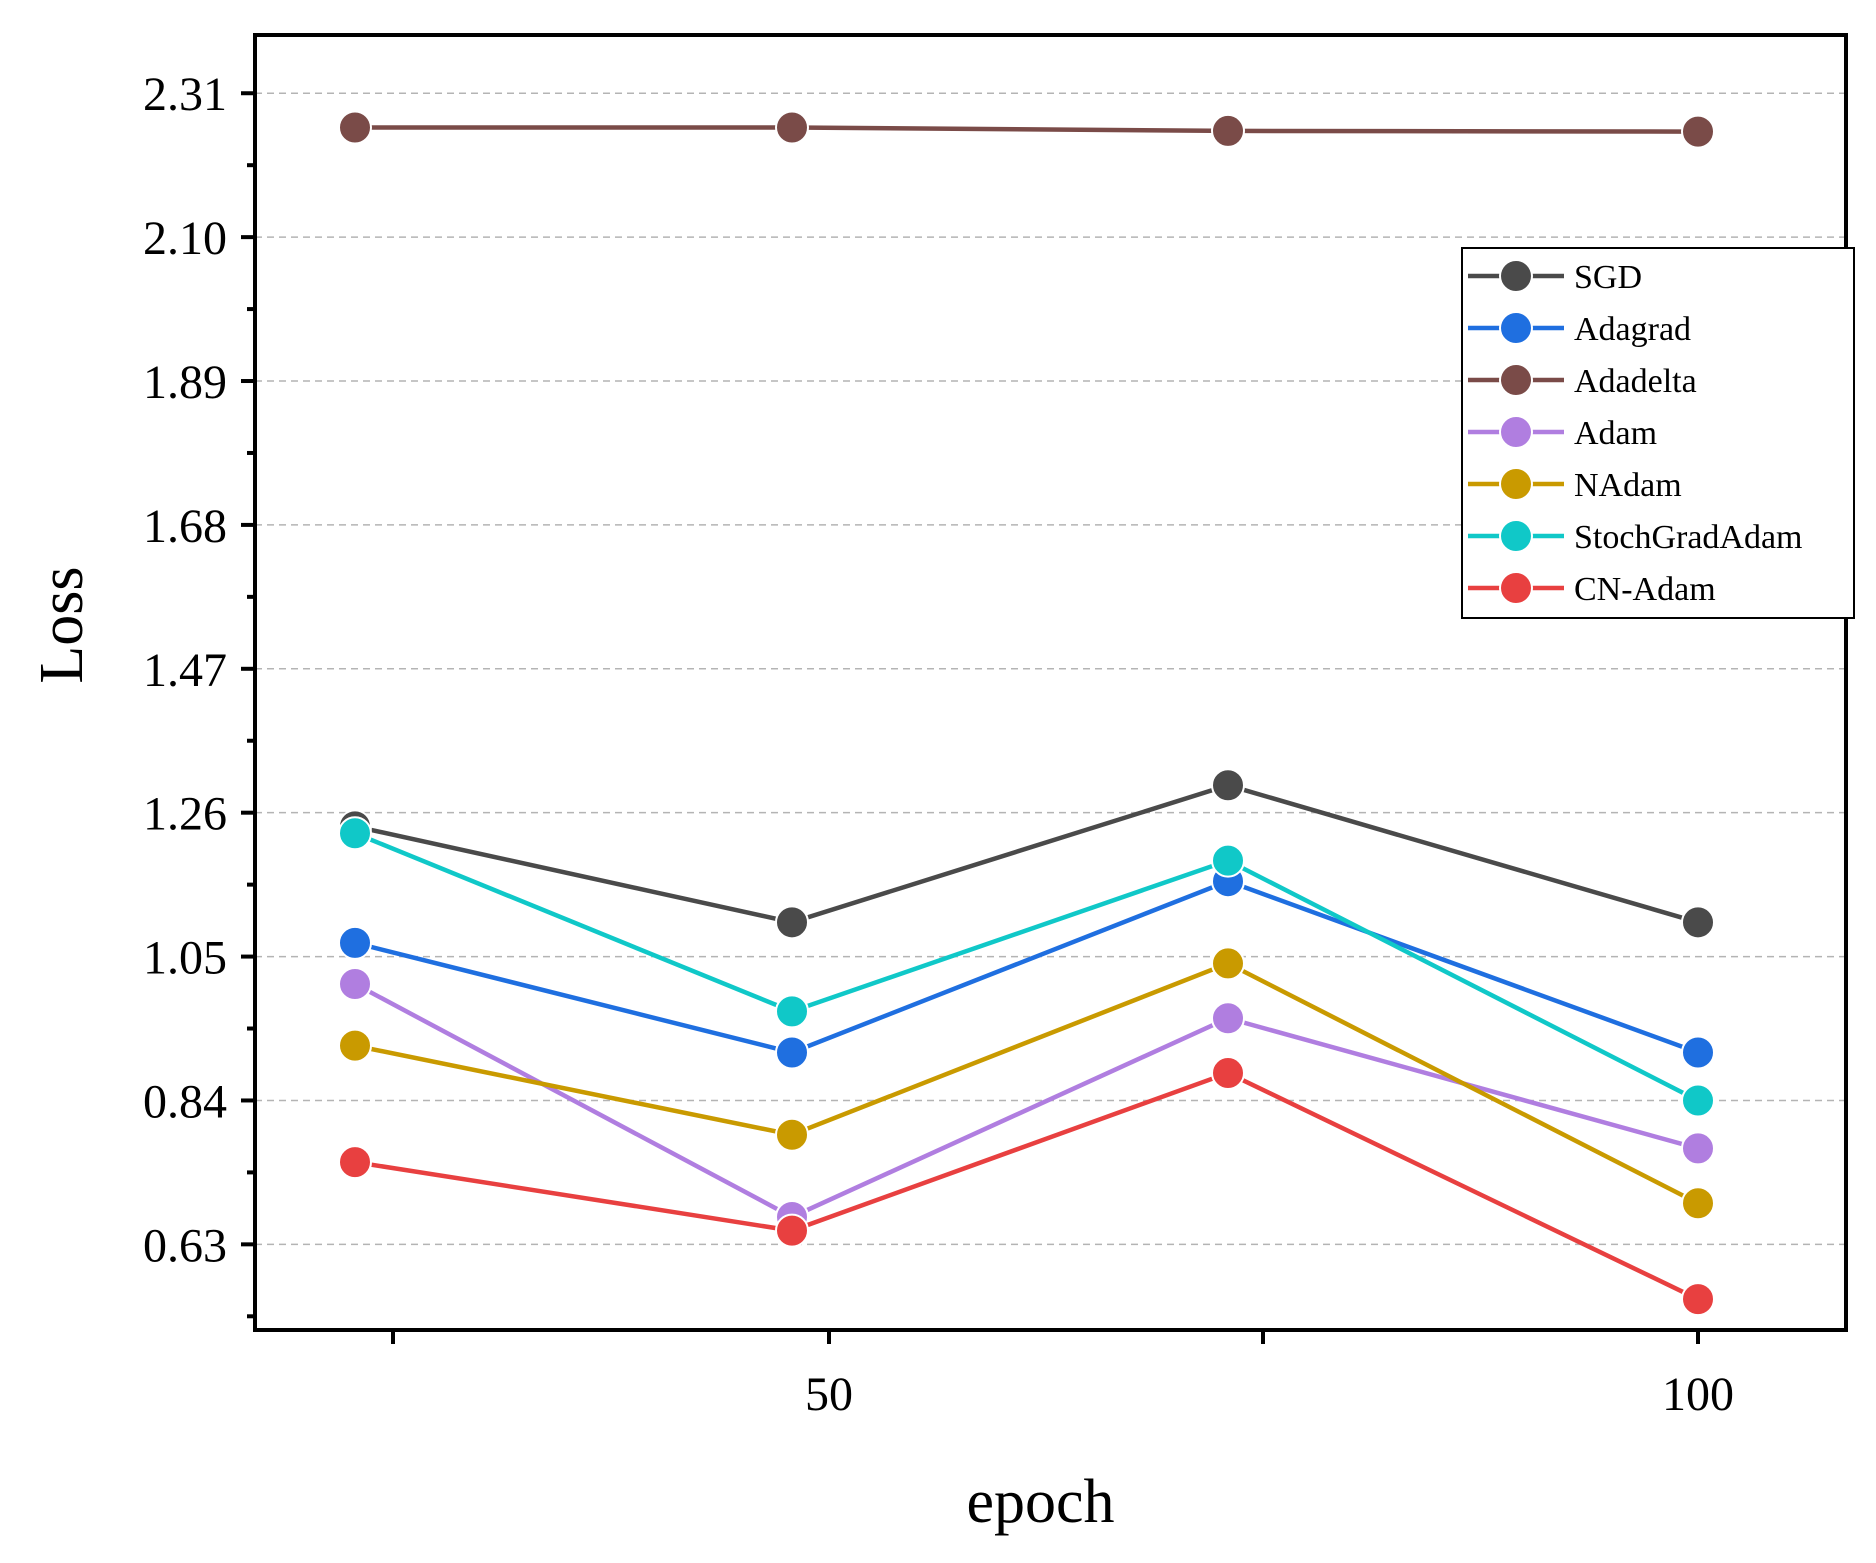 The height and width of the screenshot is (1563, 1876). What do you see at coordinates (1635, 381) in the screenshot?
I see `legend-label: Adadelta` at bounding box center [1635, 381].